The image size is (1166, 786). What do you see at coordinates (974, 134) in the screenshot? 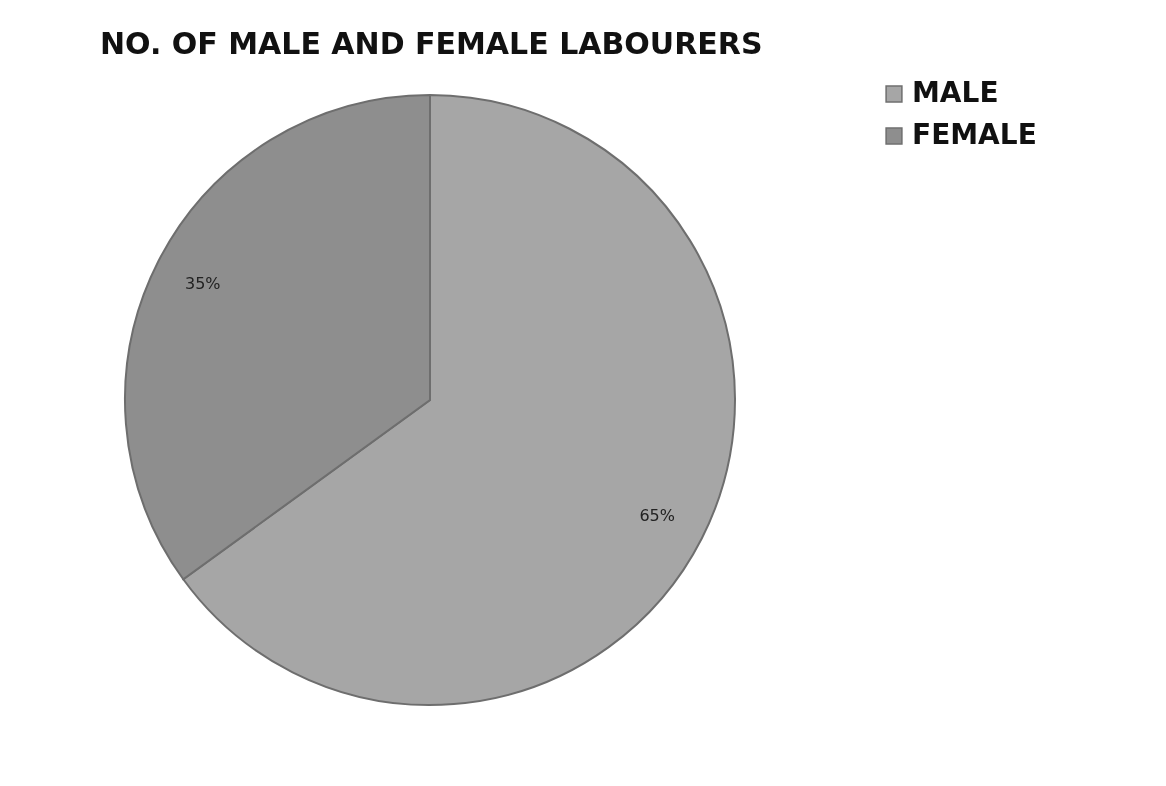
I see `legend-label: FEMALE` at bounding box center [974, 134].